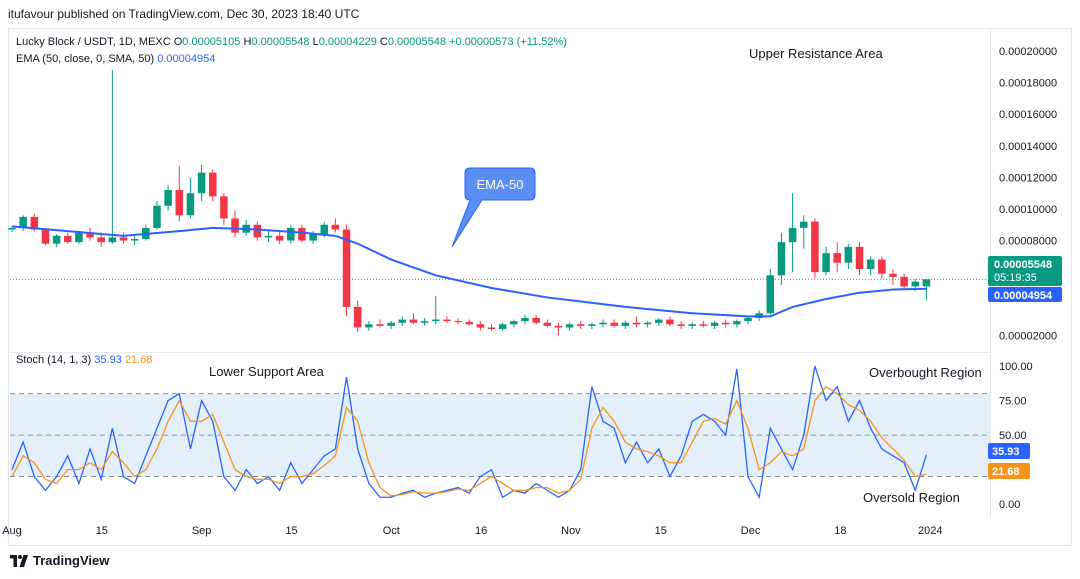 The width and height of the screenshot is (1080, 579). I want to click on ema-legend-value: 0.00004954, so click(186, 59).